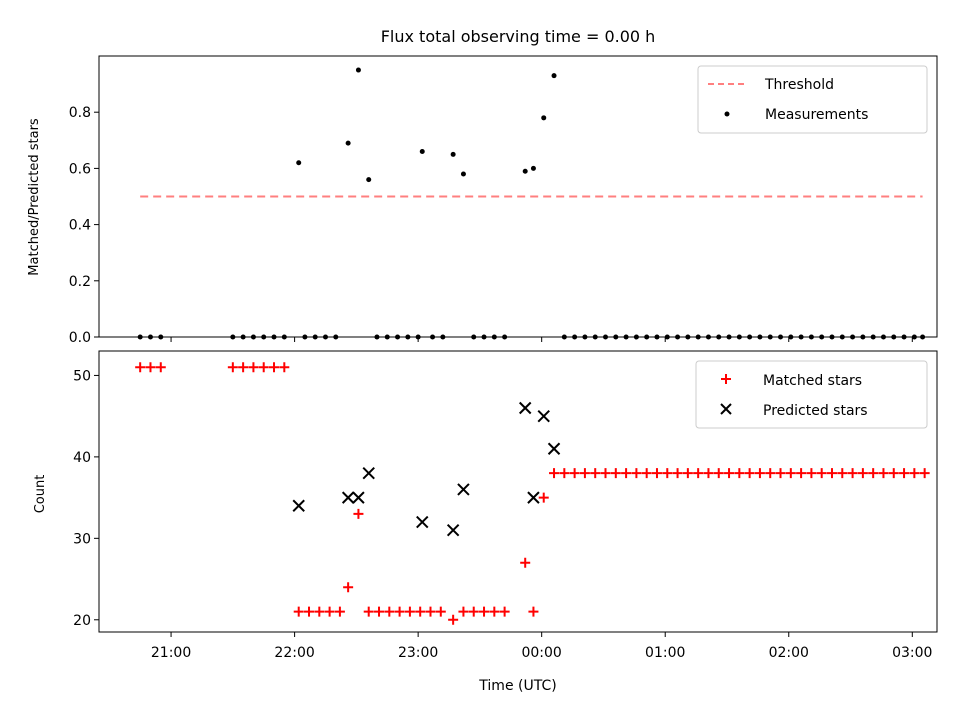 The image size is (960, 720). I want to click on top-y-tick-label: 0.8, so click(80, 113).